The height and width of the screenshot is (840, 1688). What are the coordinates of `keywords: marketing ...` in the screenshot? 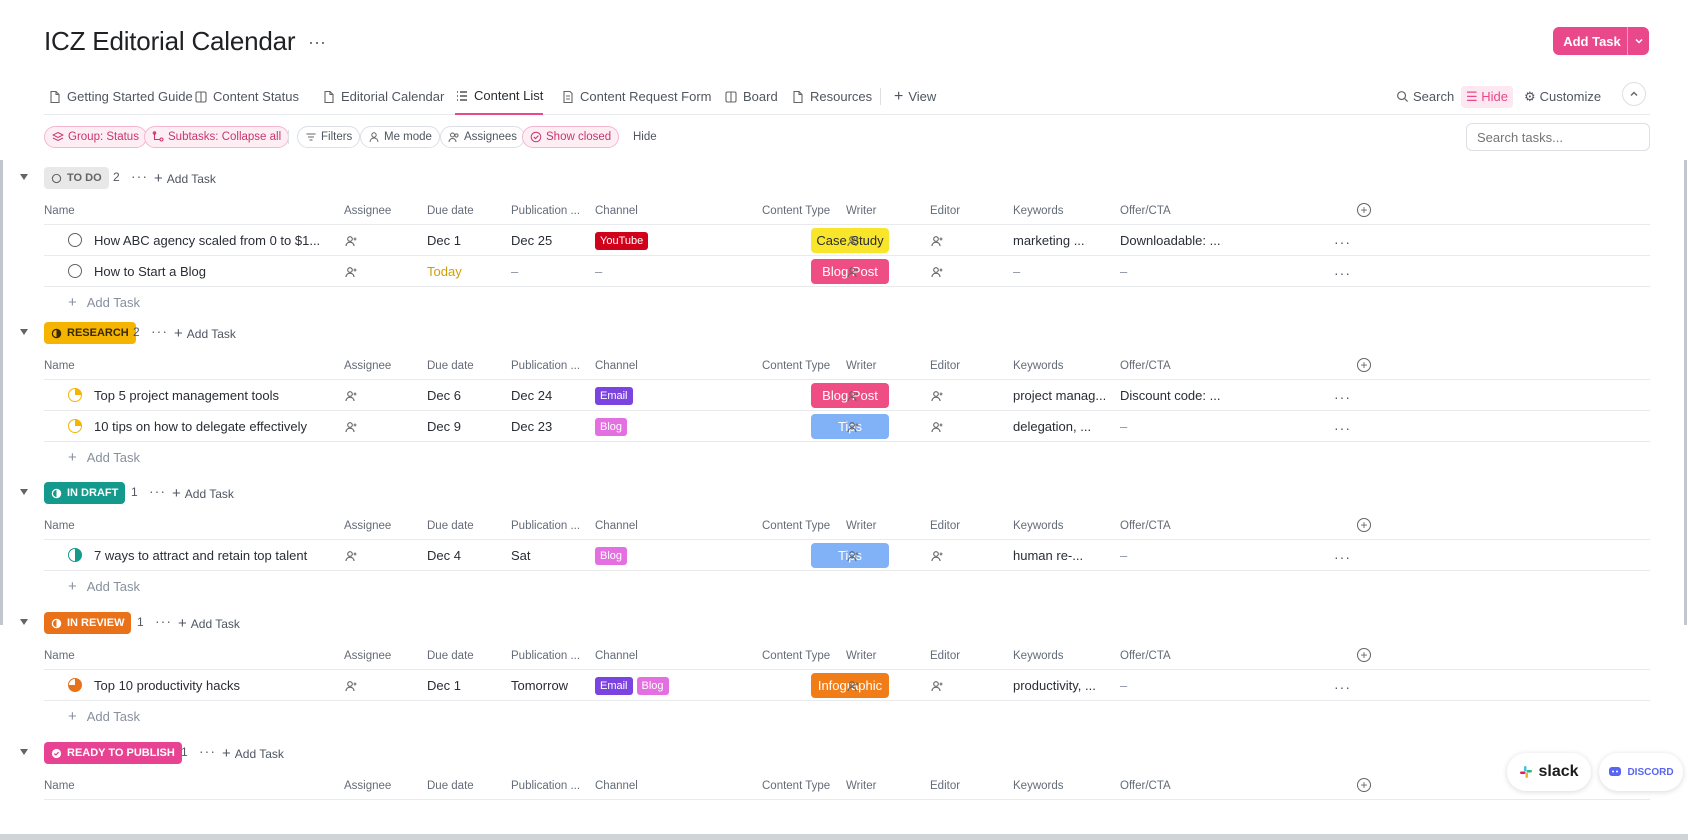 It's located at (1049, 240).